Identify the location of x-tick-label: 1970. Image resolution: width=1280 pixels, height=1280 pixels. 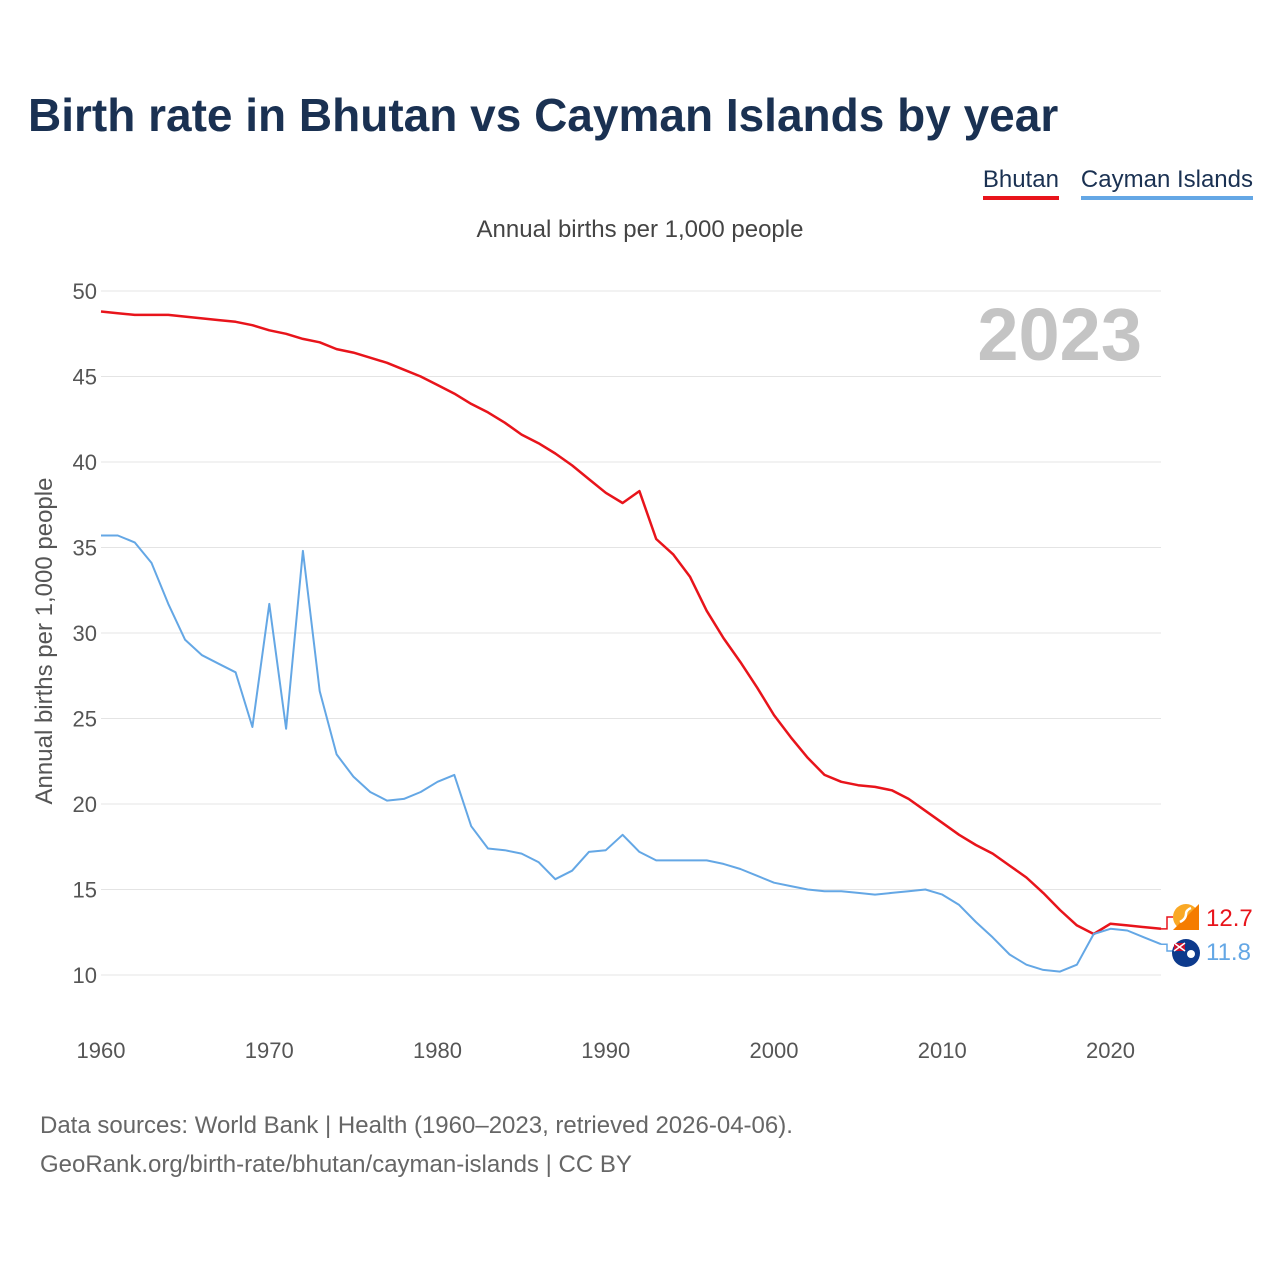
(269, 1050).